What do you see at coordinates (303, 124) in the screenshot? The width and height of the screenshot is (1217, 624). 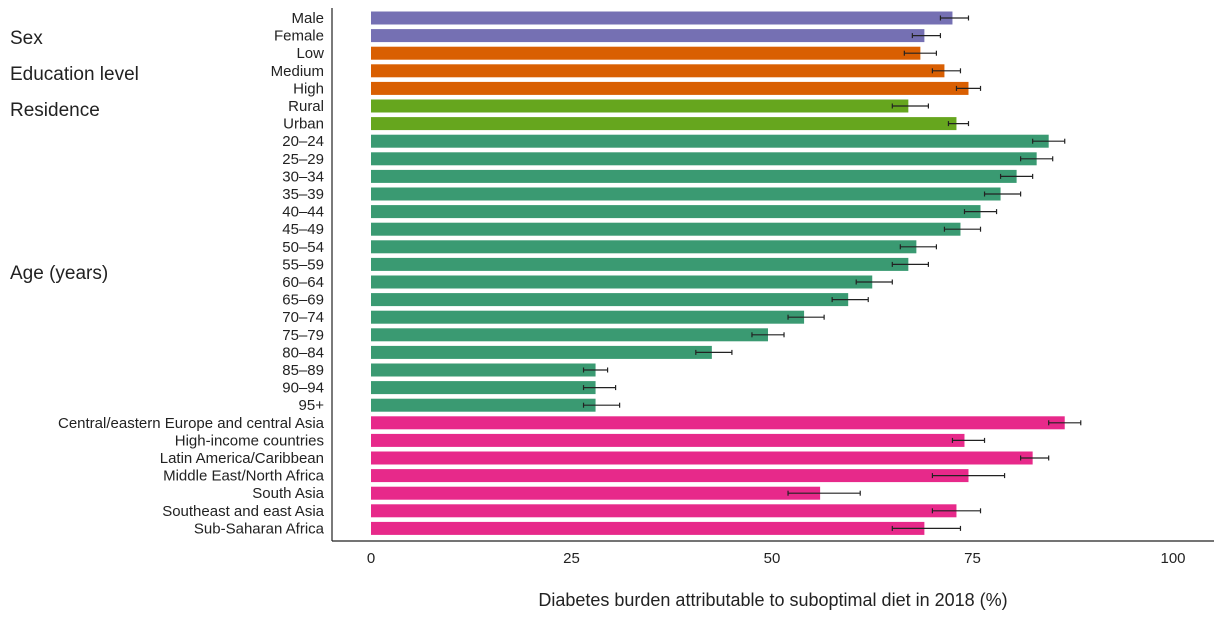 I see `category-label: Urban` at bounding box center [303, 124].